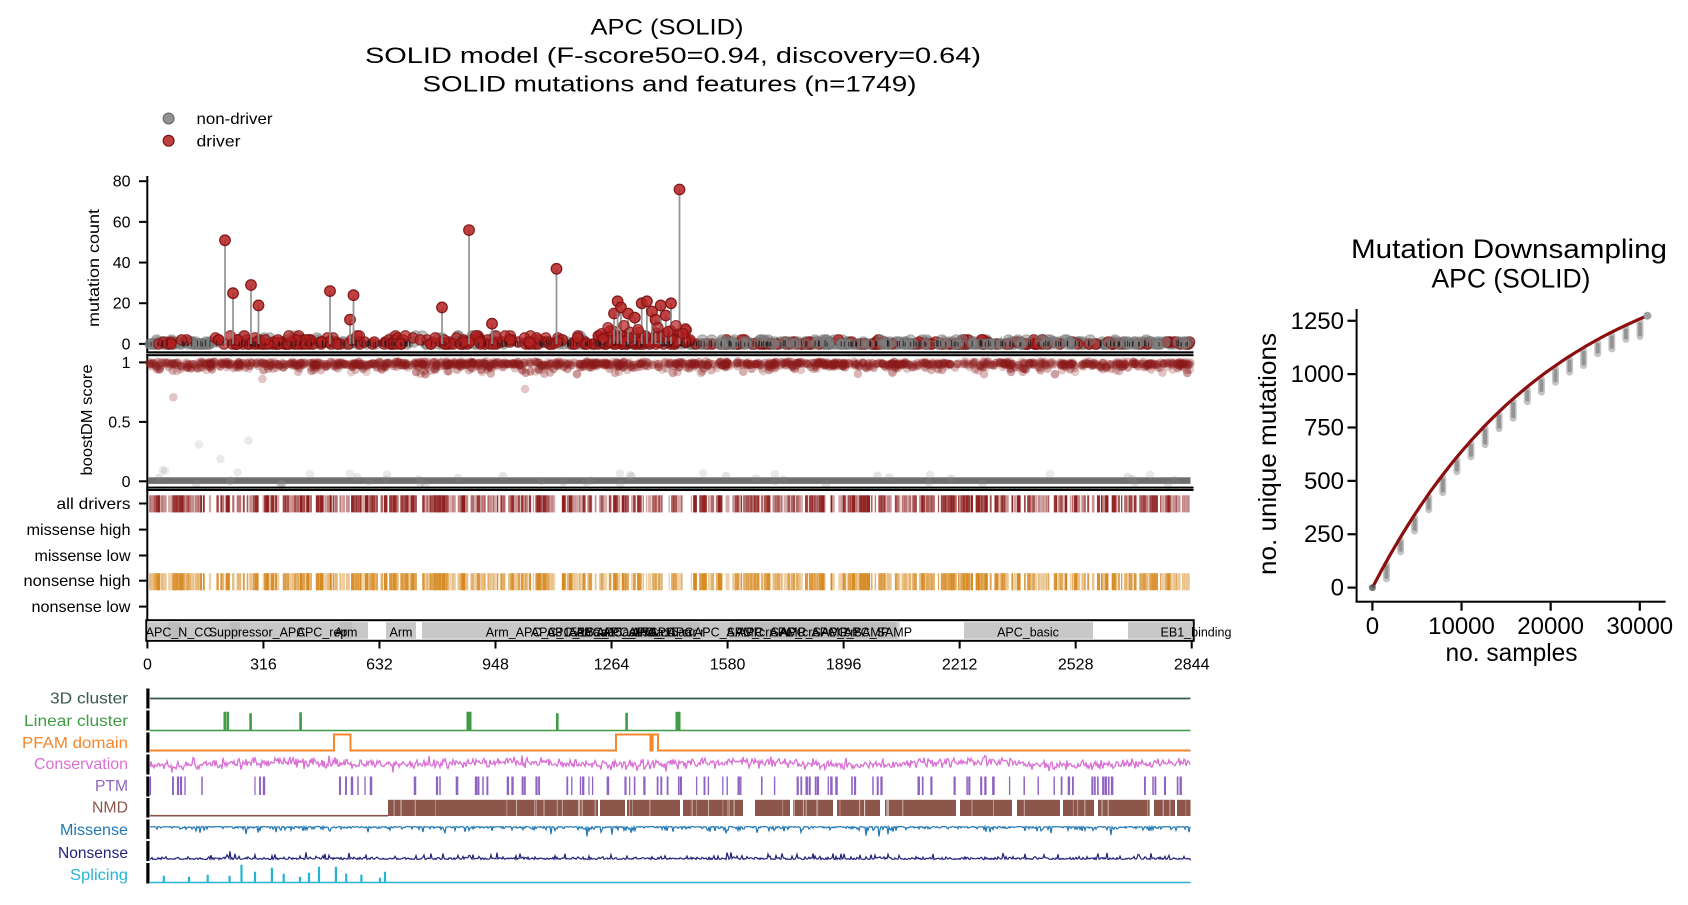  I want to click on svg-text: non-driver, so click(235, 119).